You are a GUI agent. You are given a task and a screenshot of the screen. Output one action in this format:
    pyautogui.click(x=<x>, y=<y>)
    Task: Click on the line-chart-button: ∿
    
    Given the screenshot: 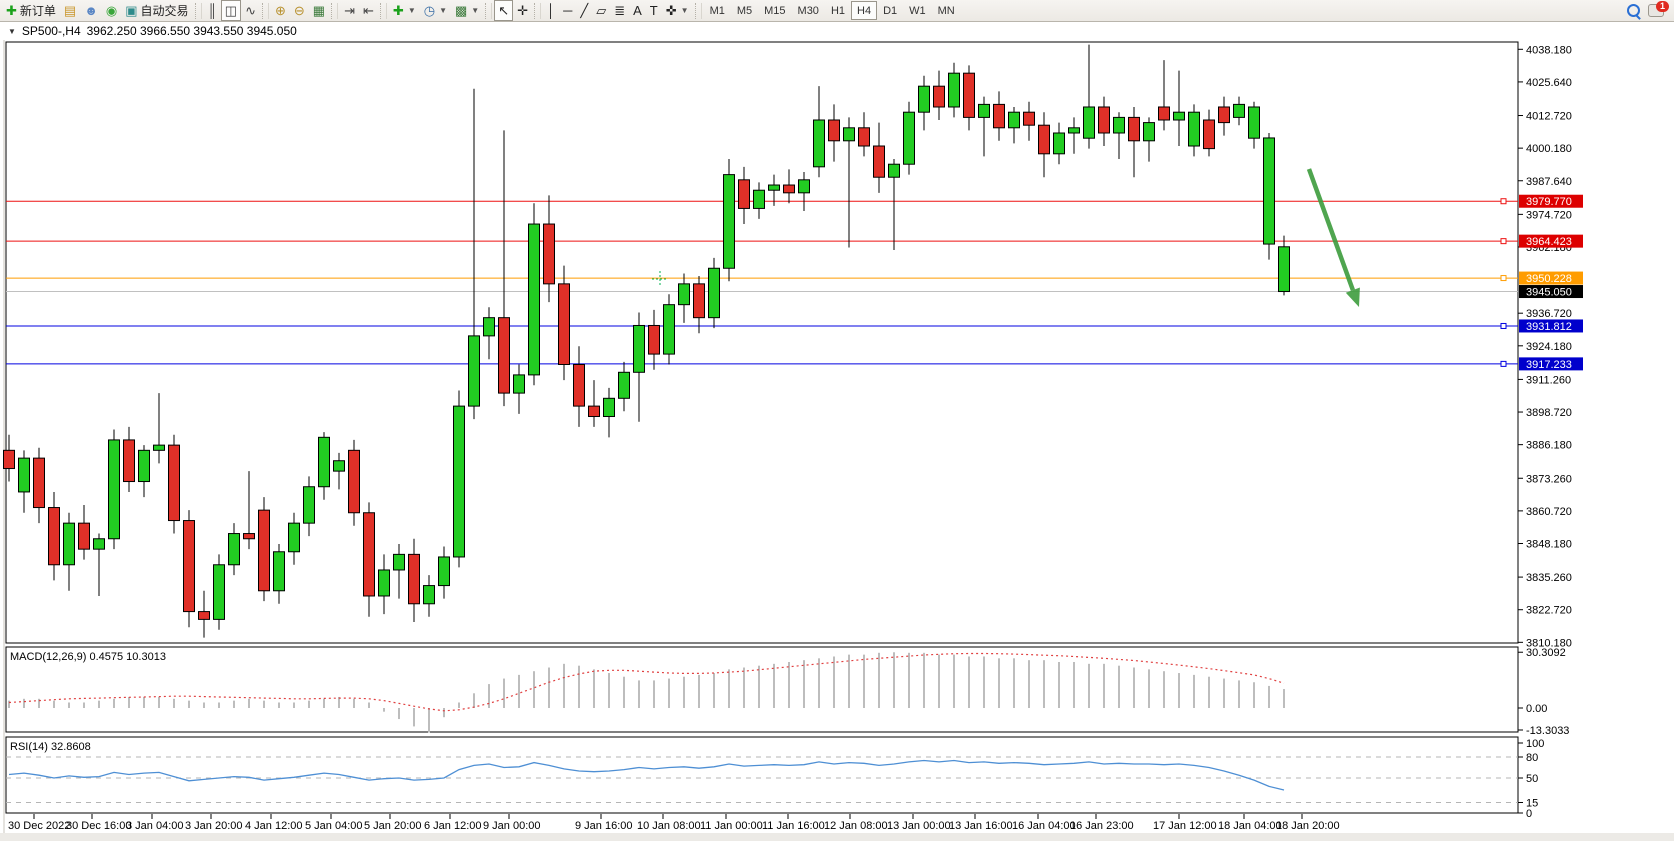 What is the action you would take?
    pyautogui.click(x=250, y=10)
    